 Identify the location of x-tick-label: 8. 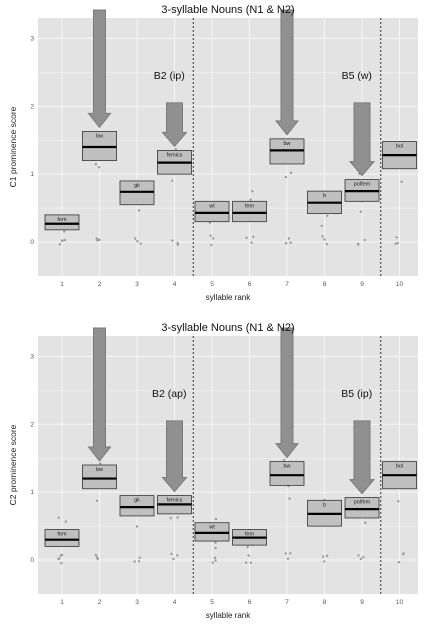
(325, 284).